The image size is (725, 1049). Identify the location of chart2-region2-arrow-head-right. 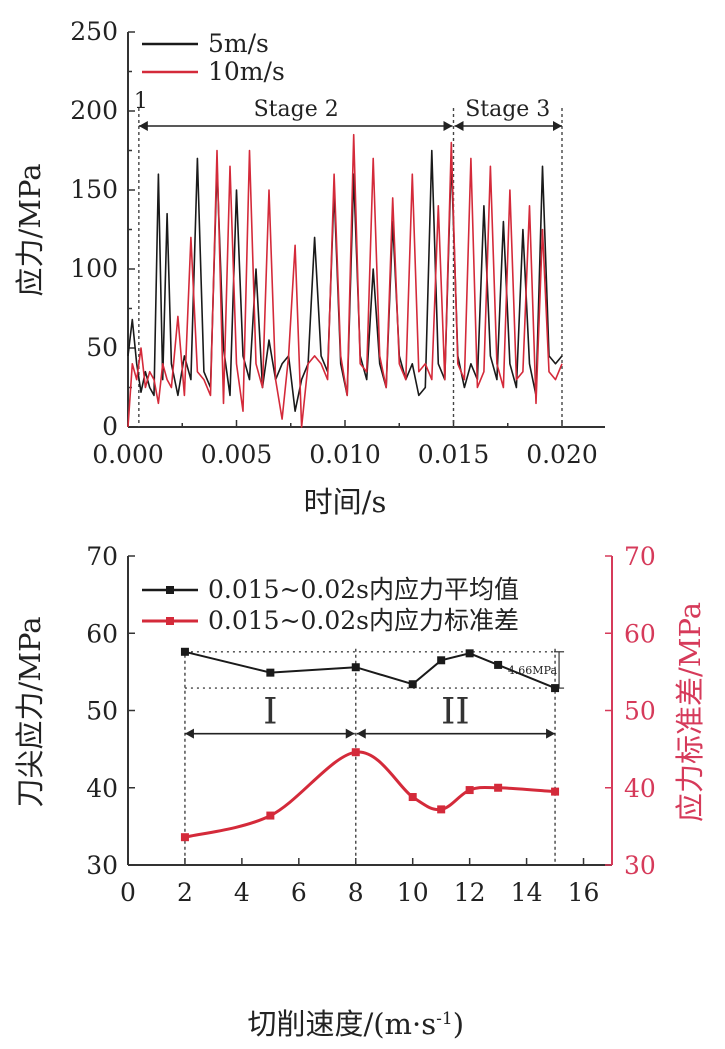
(551, 733).